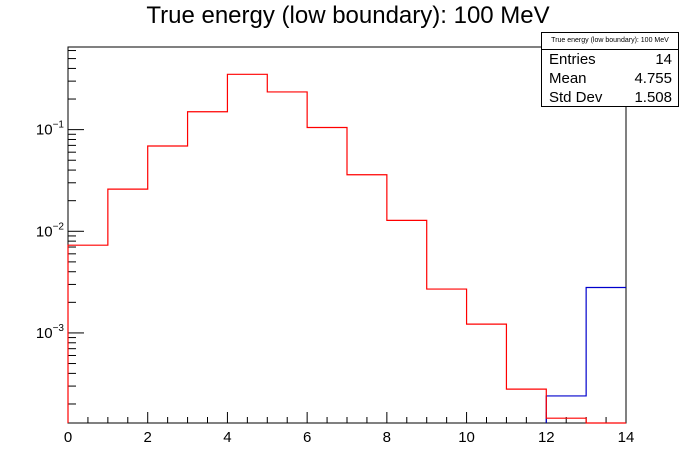 The width and height of the screenshot is (696, 472). What do you see at coordinates (50, 230) in the screenshot?
I see `y-tick-label: 10⁻²` at bounding box center [50, 230].